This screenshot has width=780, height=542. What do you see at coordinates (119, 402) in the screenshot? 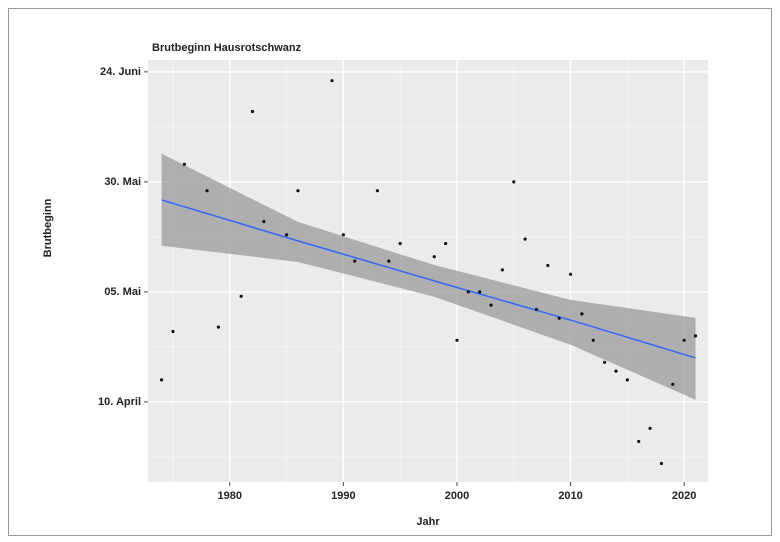
I see `y-tick-label: 10. April` at bounding box center [119, 402].